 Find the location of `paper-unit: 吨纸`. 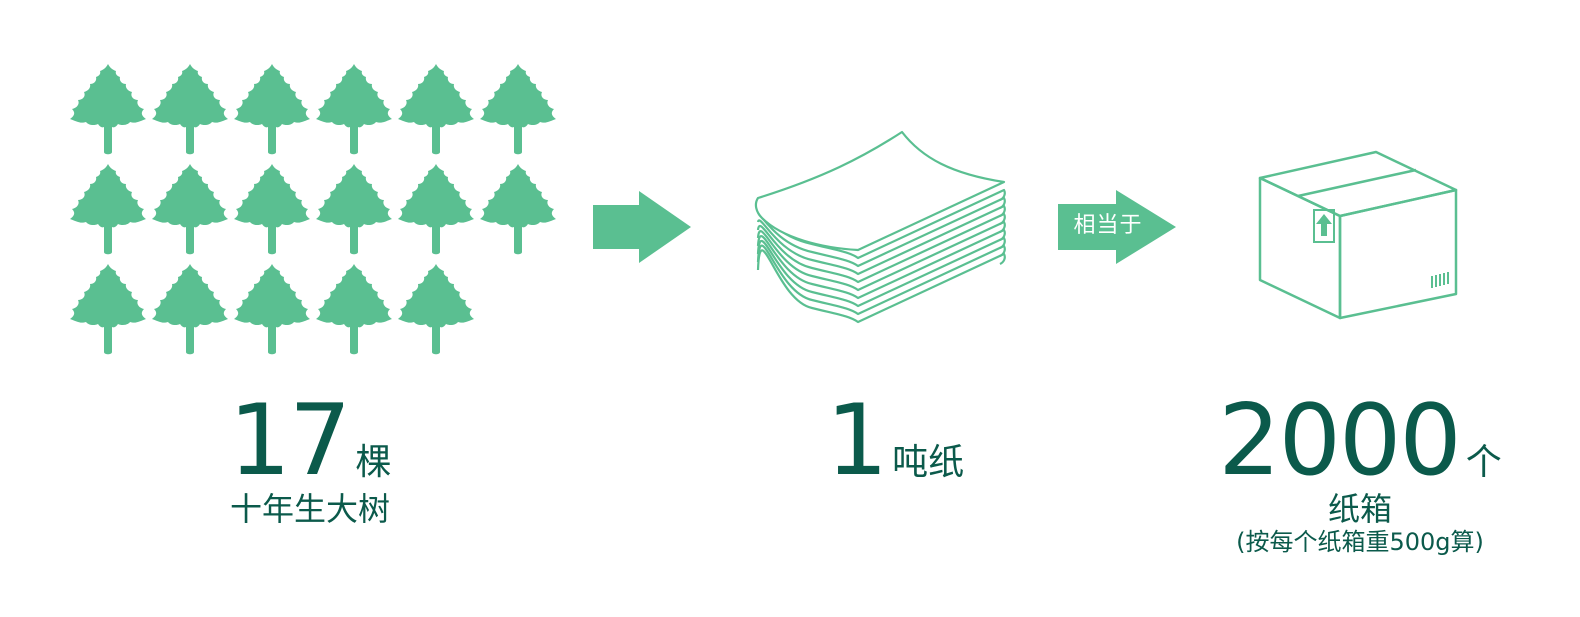

paper-unit: 吨纸 is located at coordinates (928, 462).